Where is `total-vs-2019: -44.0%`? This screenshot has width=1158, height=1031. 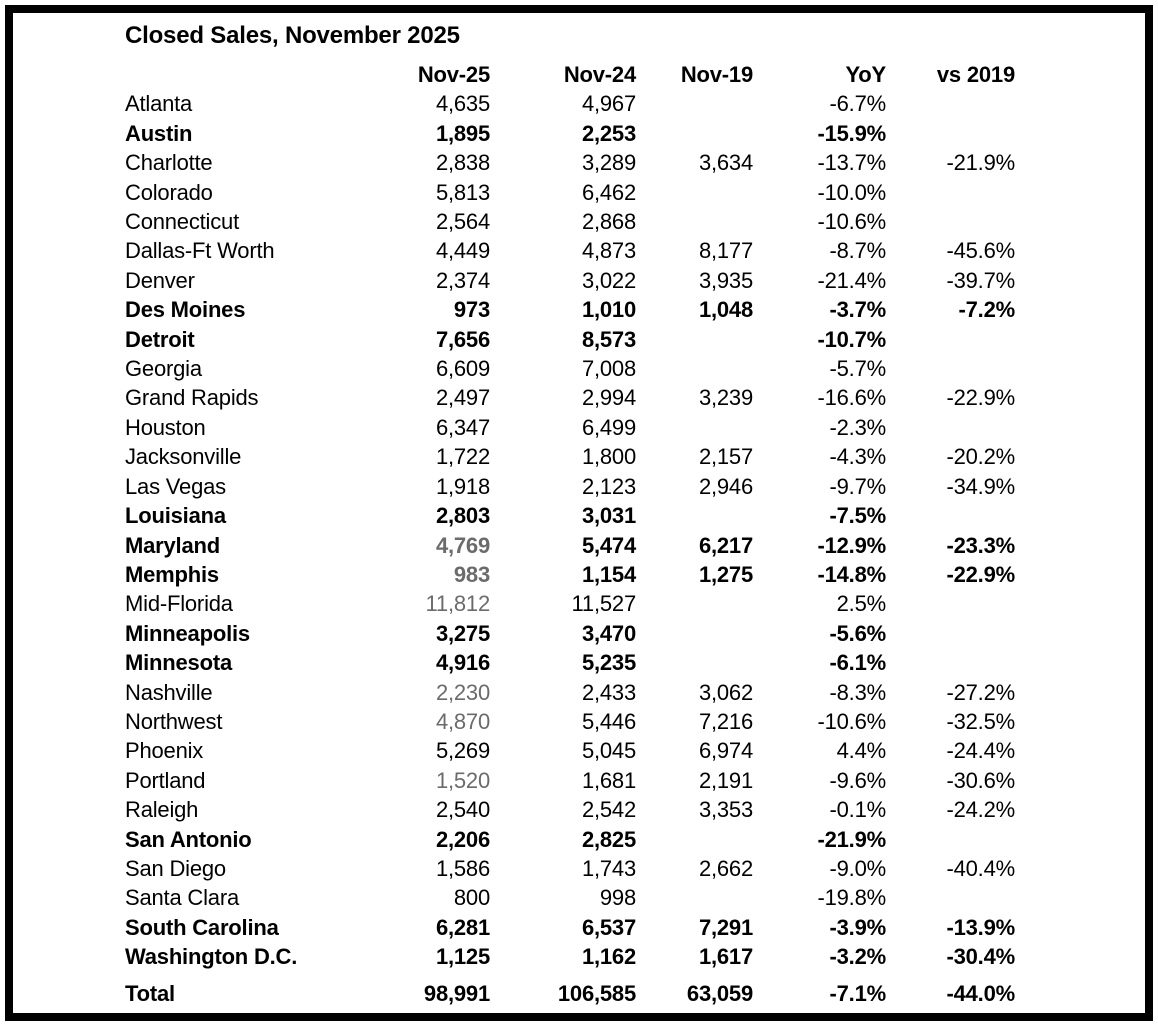
total-vs-2019: -44.0% is located at coordinates (980, 993).